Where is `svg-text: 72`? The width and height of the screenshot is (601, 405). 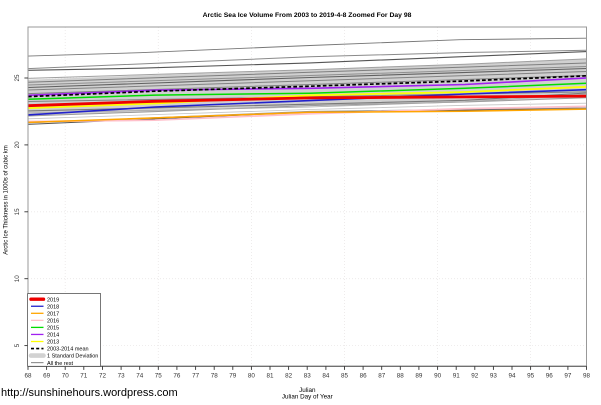
svg-text: 72 is located at coordinates (103, 376).